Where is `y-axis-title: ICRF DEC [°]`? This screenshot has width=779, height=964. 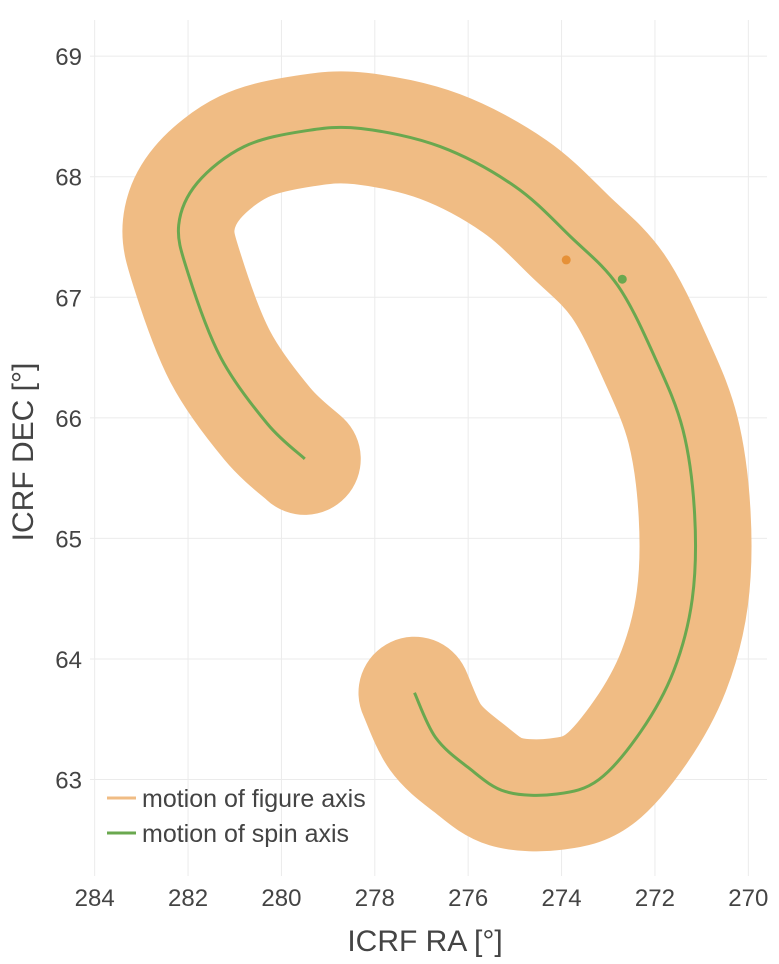 y-axis-title: ICRF DEC [°] is located at coordinates (23, 452).